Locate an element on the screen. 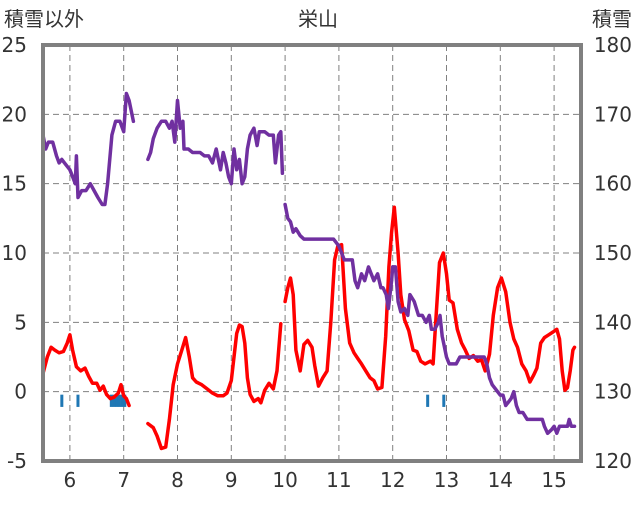  y-right-tick-labels: 120 130 140 150 160 170 180 is located at coordinates (613, 253).